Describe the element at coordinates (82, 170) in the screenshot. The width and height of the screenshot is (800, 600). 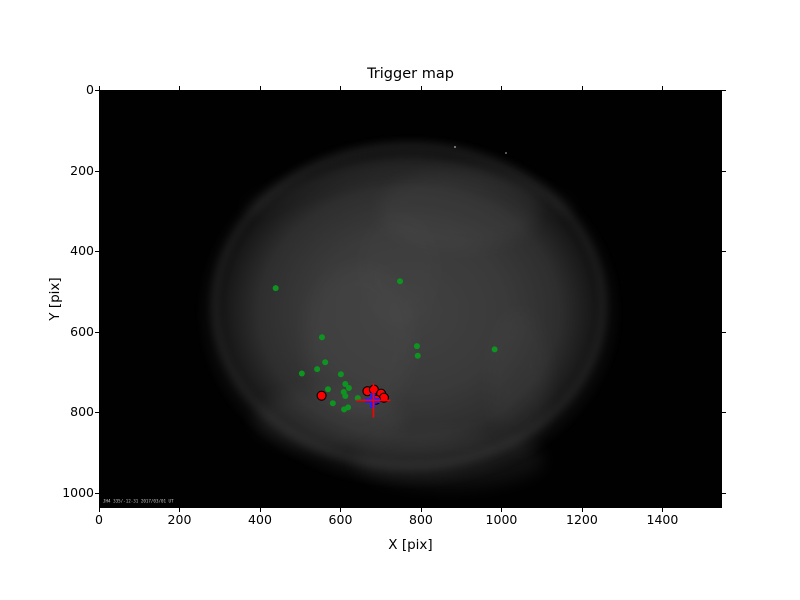
I see `y-tick-label: 200` at that location.